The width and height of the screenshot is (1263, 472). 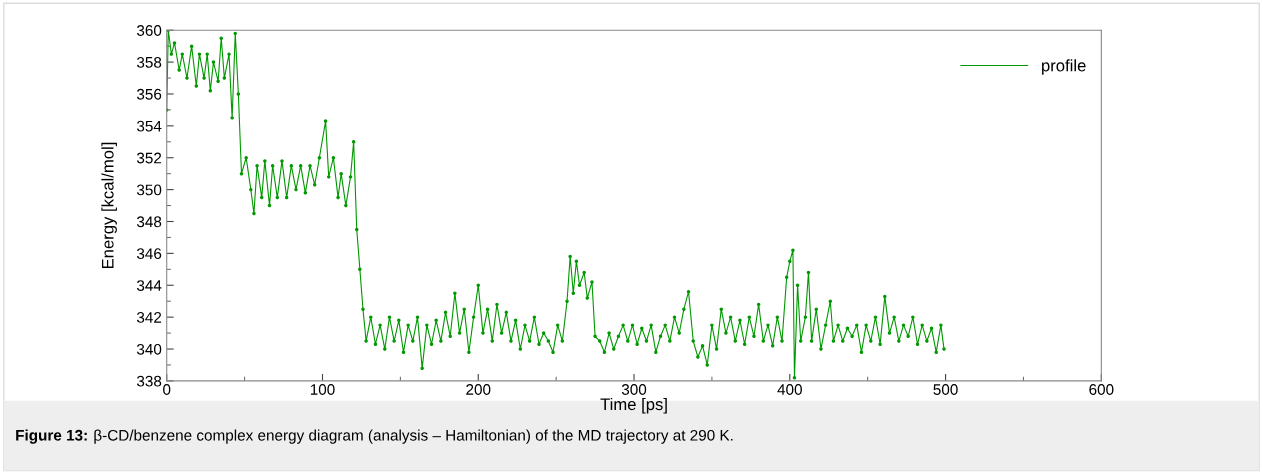 What do you see at coordinates (322, 389) in the screenshot?
I see `x-tick-label: 100` at bounding box center [322, 389].